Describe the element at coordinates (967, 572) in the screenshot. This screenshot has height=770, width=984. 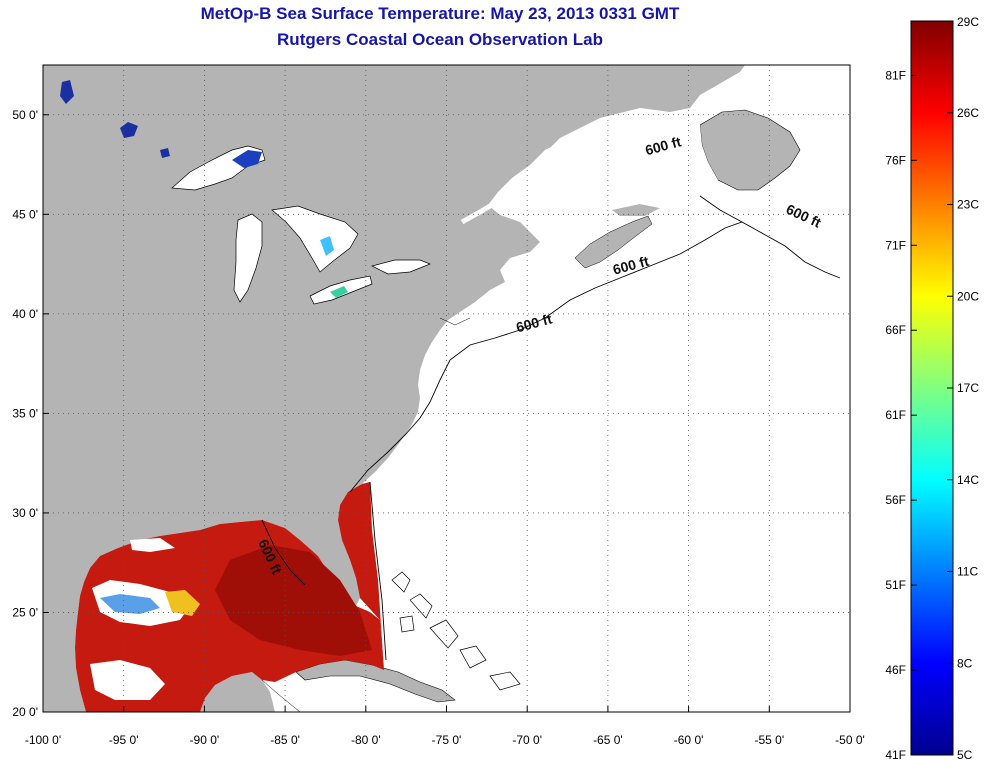
I see `colorbar-c-label: 11C` at that location.